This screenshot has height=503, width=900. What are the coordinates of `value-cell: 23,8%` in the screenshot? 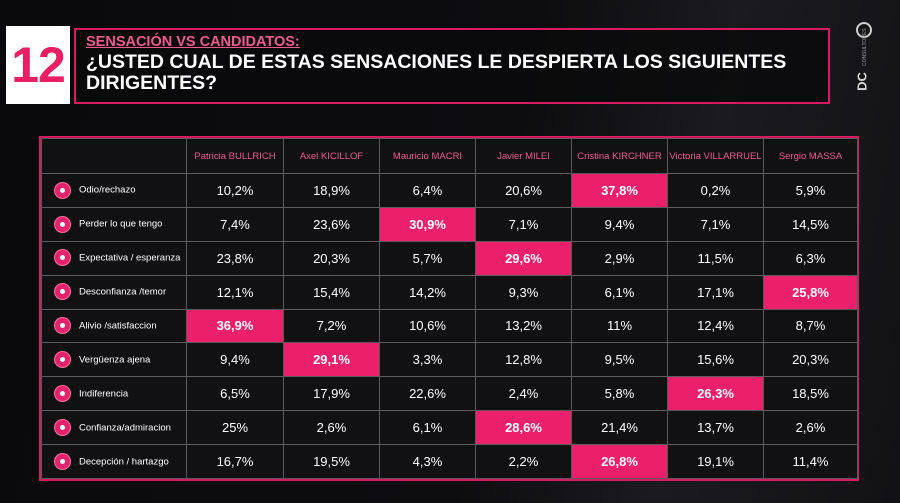 It's located at (235, 258).